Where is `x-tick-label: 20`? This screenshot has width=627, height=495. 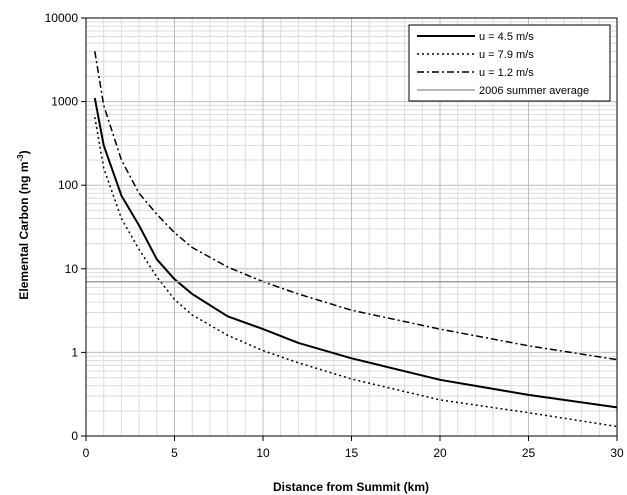 x-tick-label: 20 is located at coordinates (440, 453).